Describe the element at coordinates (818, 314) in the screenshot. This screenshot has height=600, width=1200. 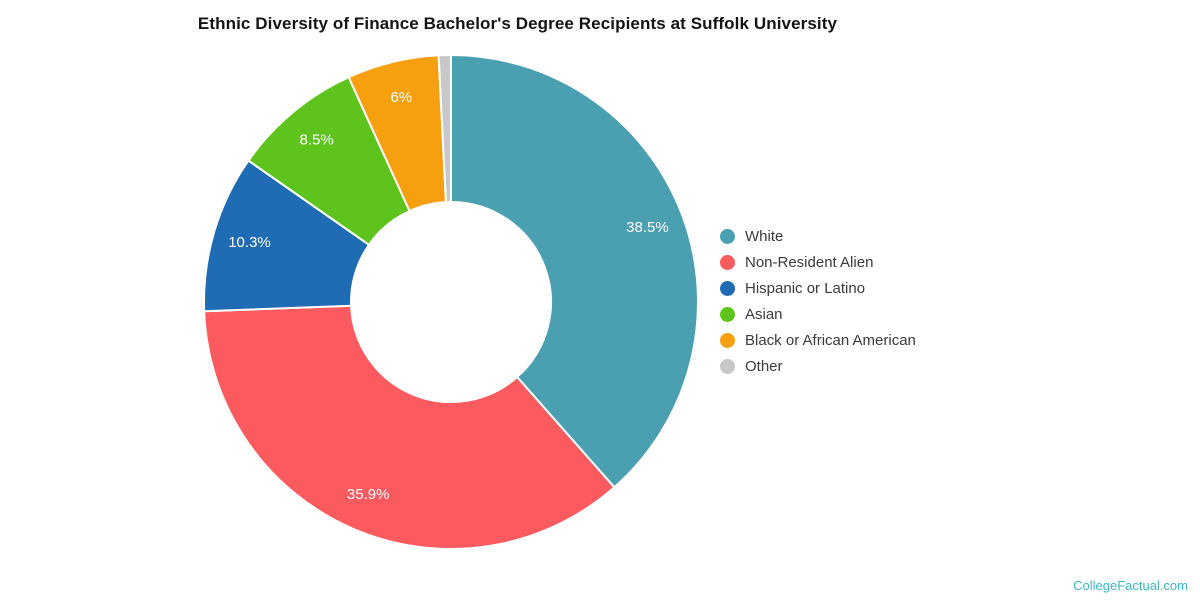
I see `legend-item-asian: Asian` at that location.